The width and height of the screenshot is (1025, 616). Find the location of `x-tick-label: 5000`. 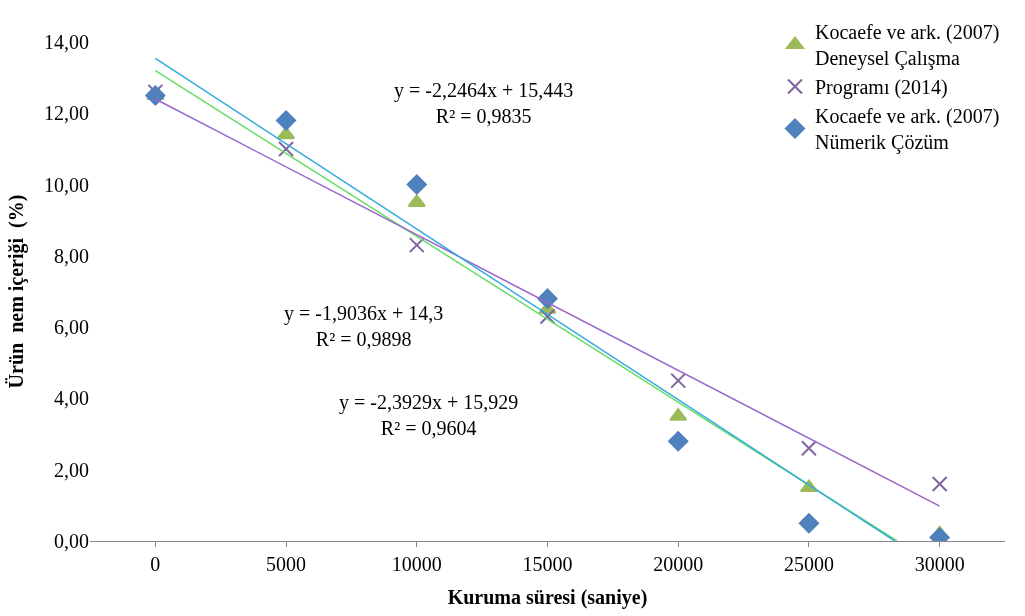

x-tick-label: 5000 is located at coordinates (286, 564).